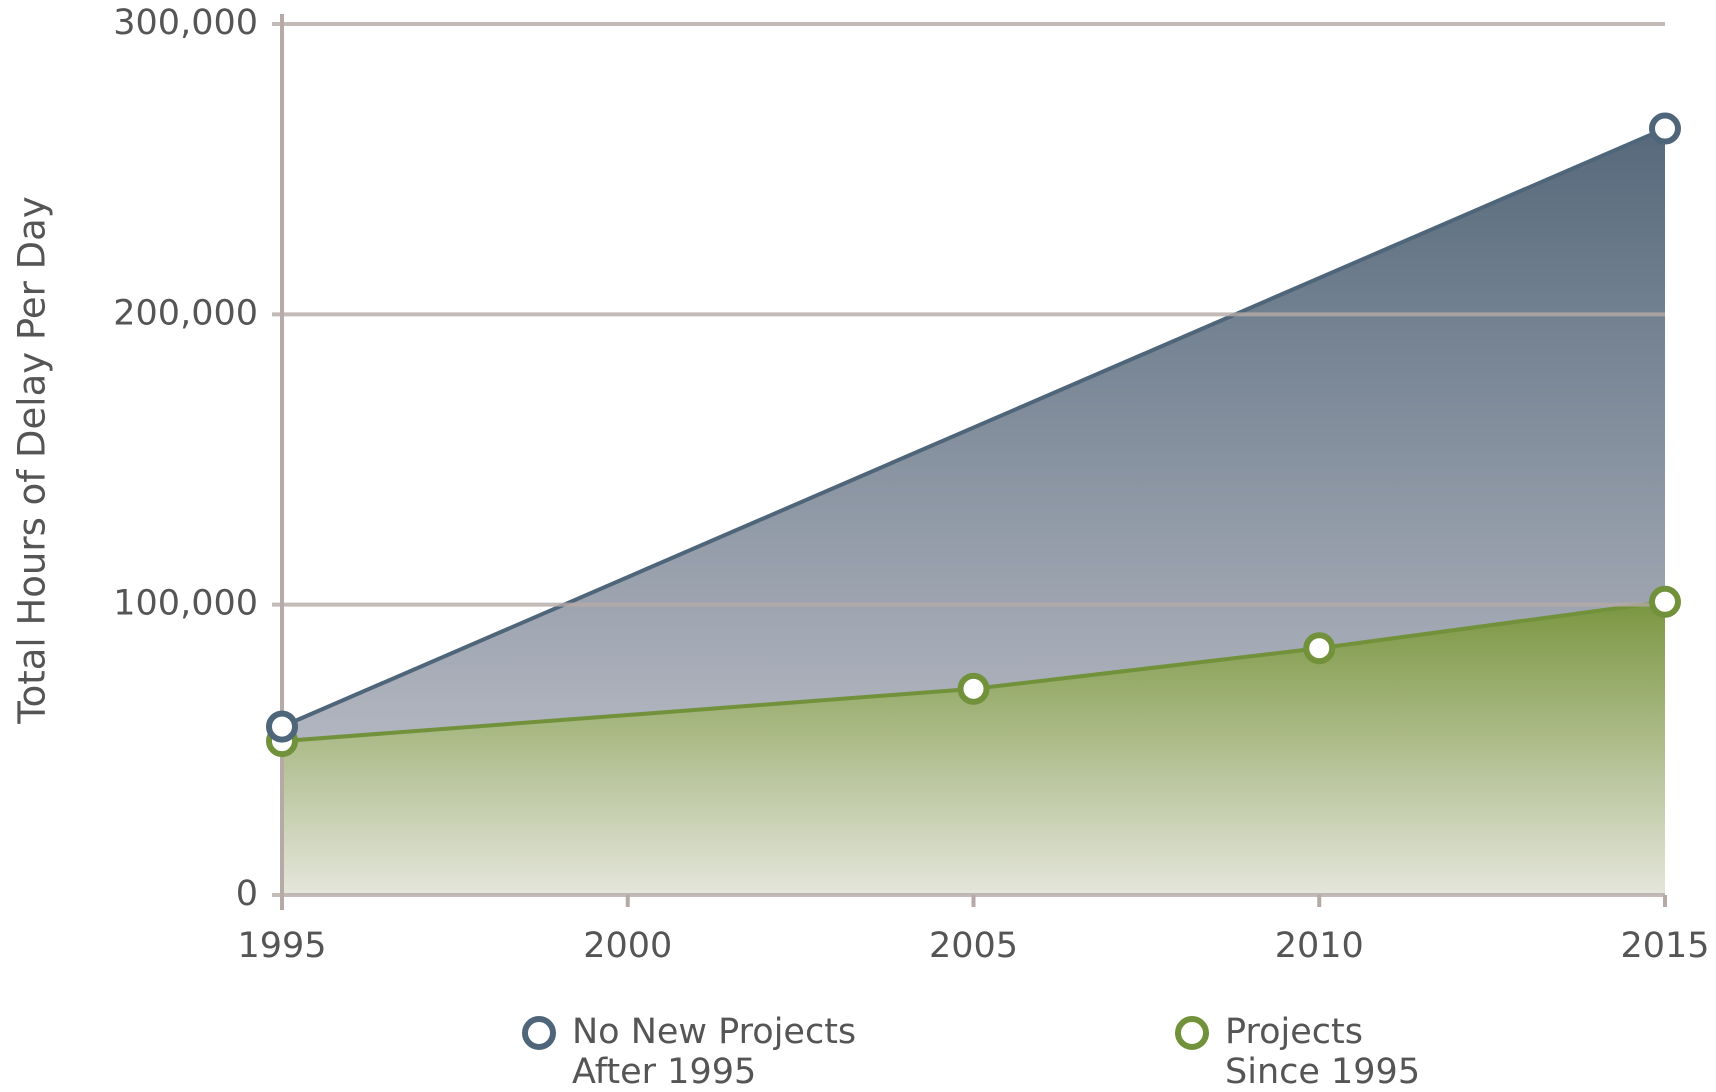  What do you see at coordinates (185, 23) in the screenshot?
I see `y-tick-label: 300,000` at bounding box center [185, 23].